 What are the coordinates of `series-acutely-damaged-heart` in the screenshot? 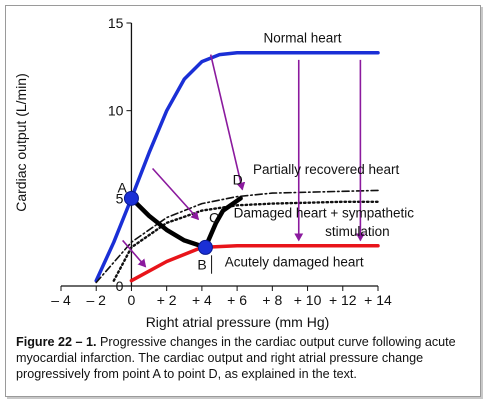 It's located at (254, 263).